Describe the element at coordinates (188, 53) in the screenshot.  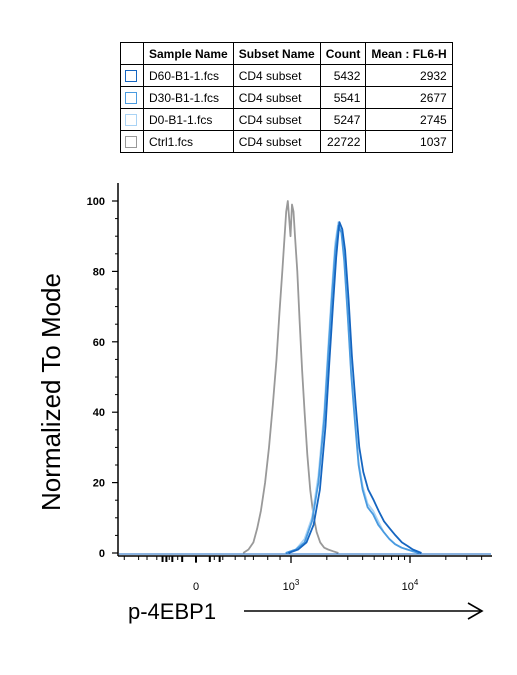
I see `legend-header-sample: Sample Name` at that location.